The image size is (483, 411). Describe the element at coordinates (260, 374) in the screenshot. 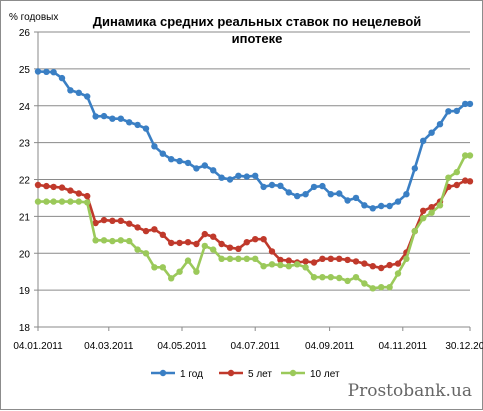

I see `legend-label: 5 лет` at that location.